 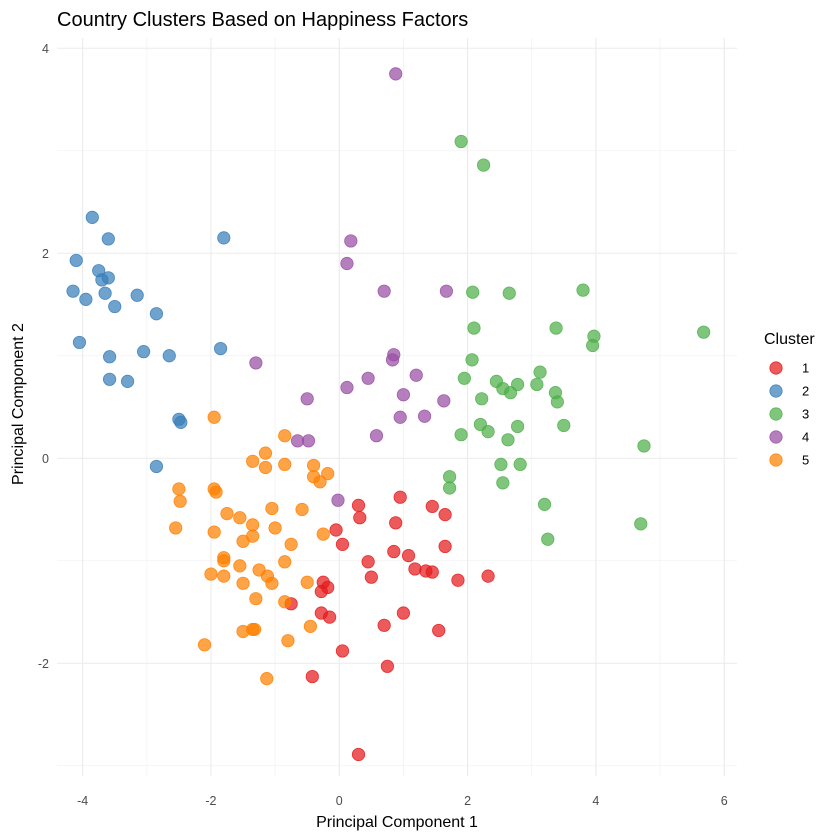 What do you see at coordinates (82, 801) in the screenshot?
I see `x-tick-label: -4` at bounding box center [82, 801].